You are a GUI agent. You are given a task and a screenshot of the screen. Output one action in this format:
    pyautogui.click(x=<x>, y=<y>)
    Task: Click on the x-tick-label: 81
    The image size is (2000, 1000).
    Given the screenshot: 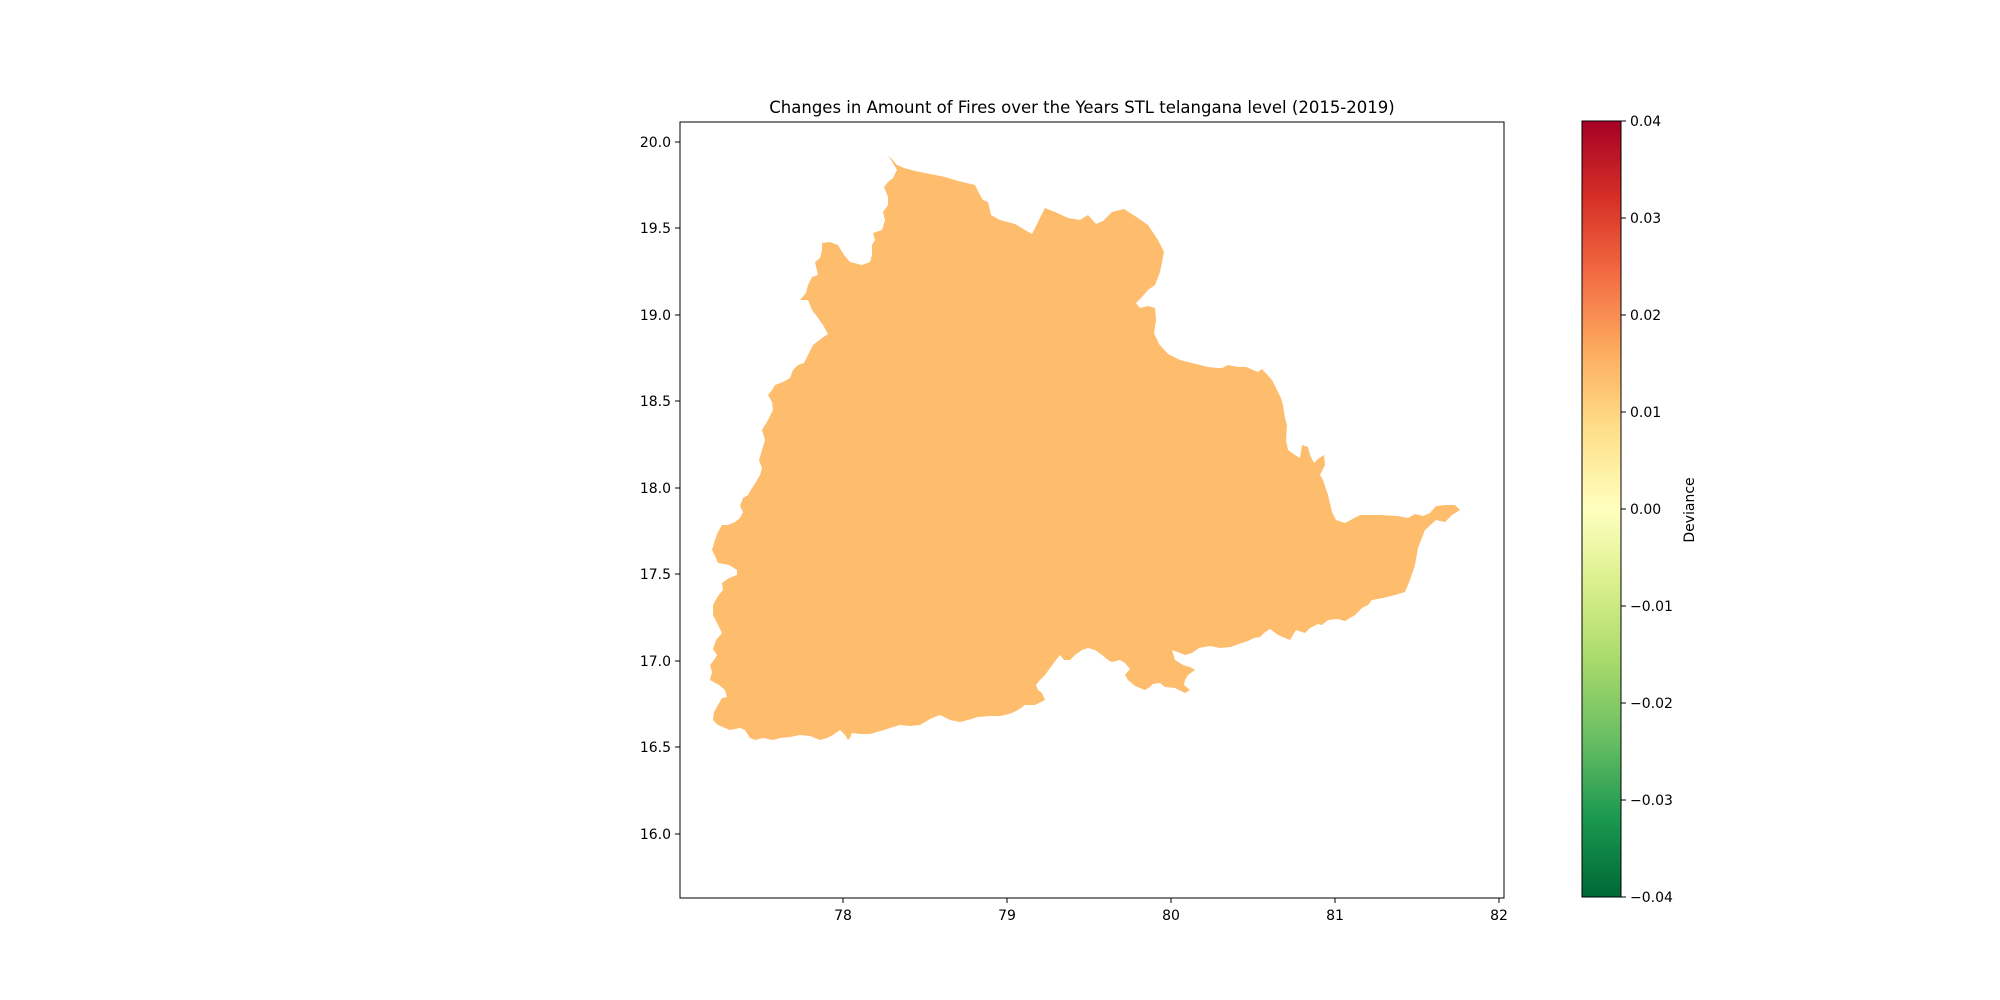 What is the action you would take?
    pyautogui.click(x=1335, y=916)
    